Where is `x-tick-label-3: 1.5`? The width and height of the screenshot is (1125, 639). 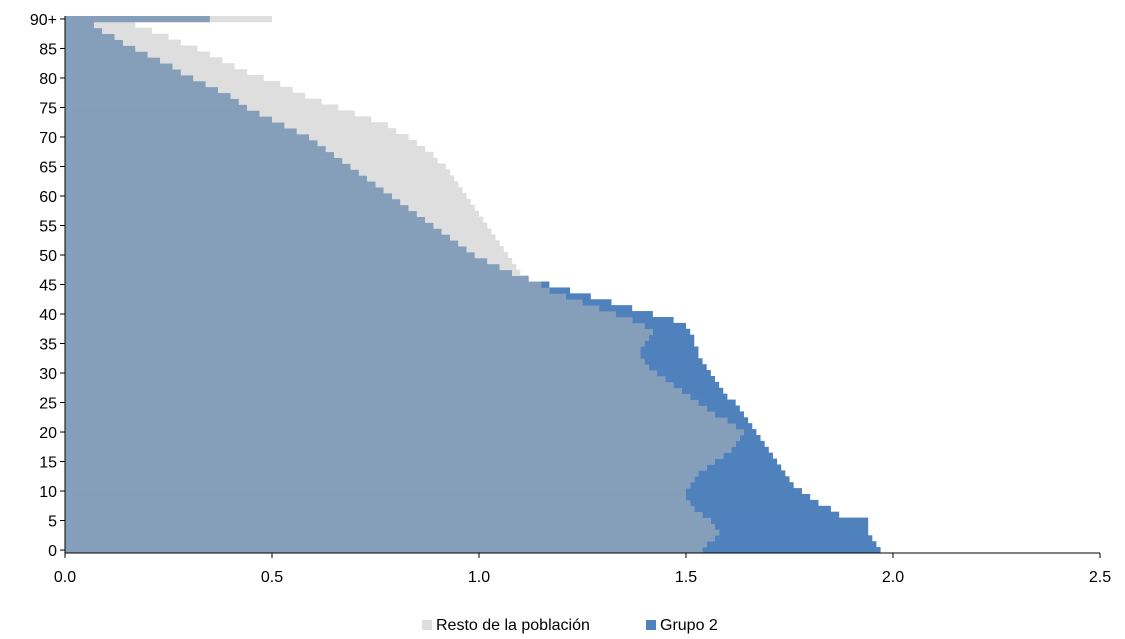
x-tick-label-3: 1.5 is located at coordinates (686, 577).